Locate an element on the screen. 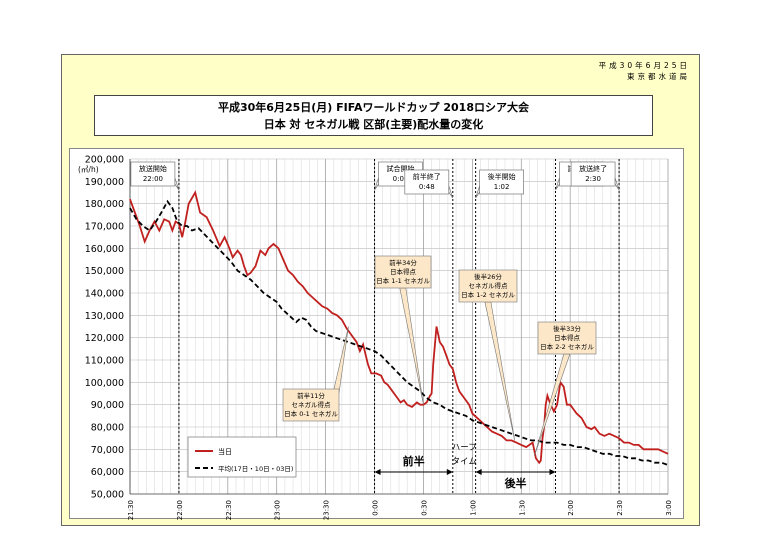  second-half-label: 後半 is located at coordinates (516, 483).